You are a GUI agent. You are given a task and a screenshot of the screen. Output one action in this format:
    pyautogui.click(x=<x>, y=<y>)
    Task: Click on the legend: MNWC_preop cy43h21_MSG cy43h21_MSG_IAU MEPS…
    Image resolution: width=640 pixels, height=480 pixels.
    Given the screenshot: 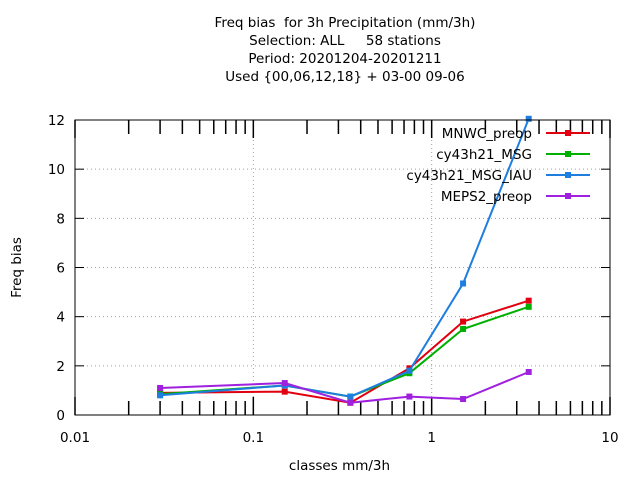 What is the action you would take?
    pyautogui.click(x=498, y=165)
    